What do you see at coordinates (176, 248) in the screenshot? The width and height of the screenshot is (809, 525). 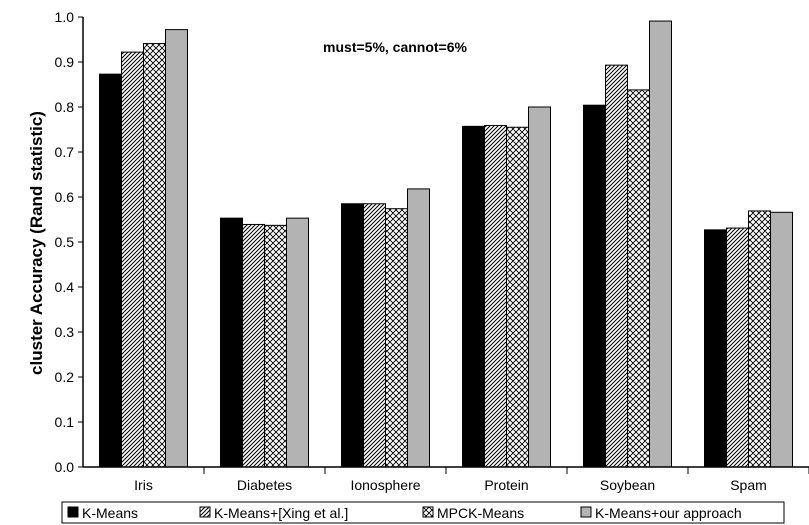 I see `bar-solid-gray-iris` at bounding box center [176, 248].